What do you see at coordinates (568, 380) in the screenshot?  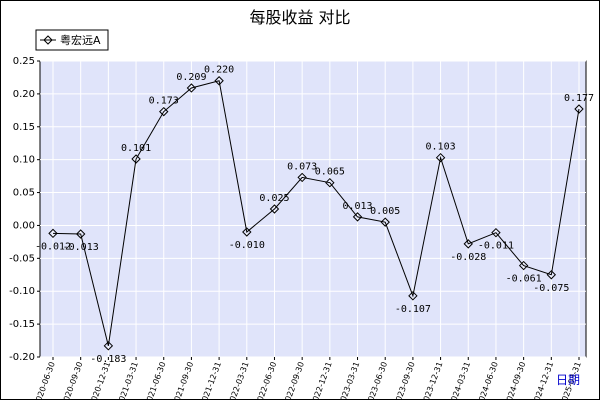 I see `x-axis-title: 日期` at bounding box center [568, 380].